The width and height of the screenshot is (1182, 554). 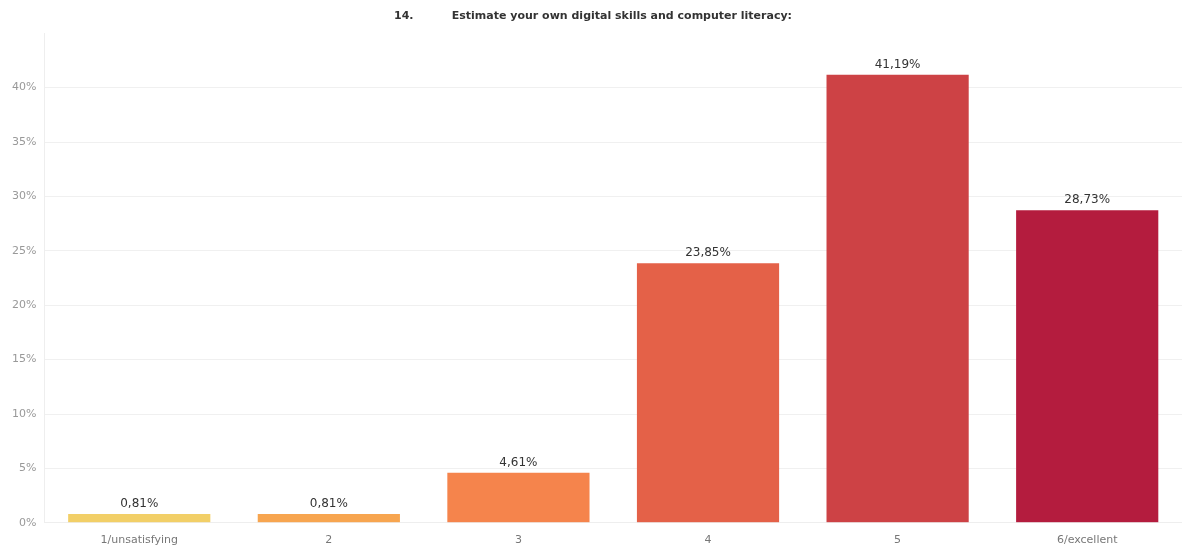 What do you see at coordinates (593, 16) in the screenshot?
I see `chart-title: 14. Estimate your own digital skills and computer literacy:` at bounding box center [593, 16].